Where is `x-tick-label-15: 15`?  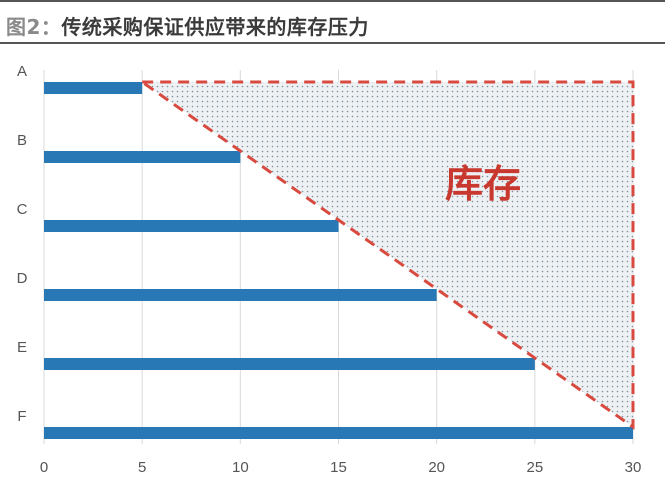 x-tick-label-15: 15 is located at coordinates (338, 467).